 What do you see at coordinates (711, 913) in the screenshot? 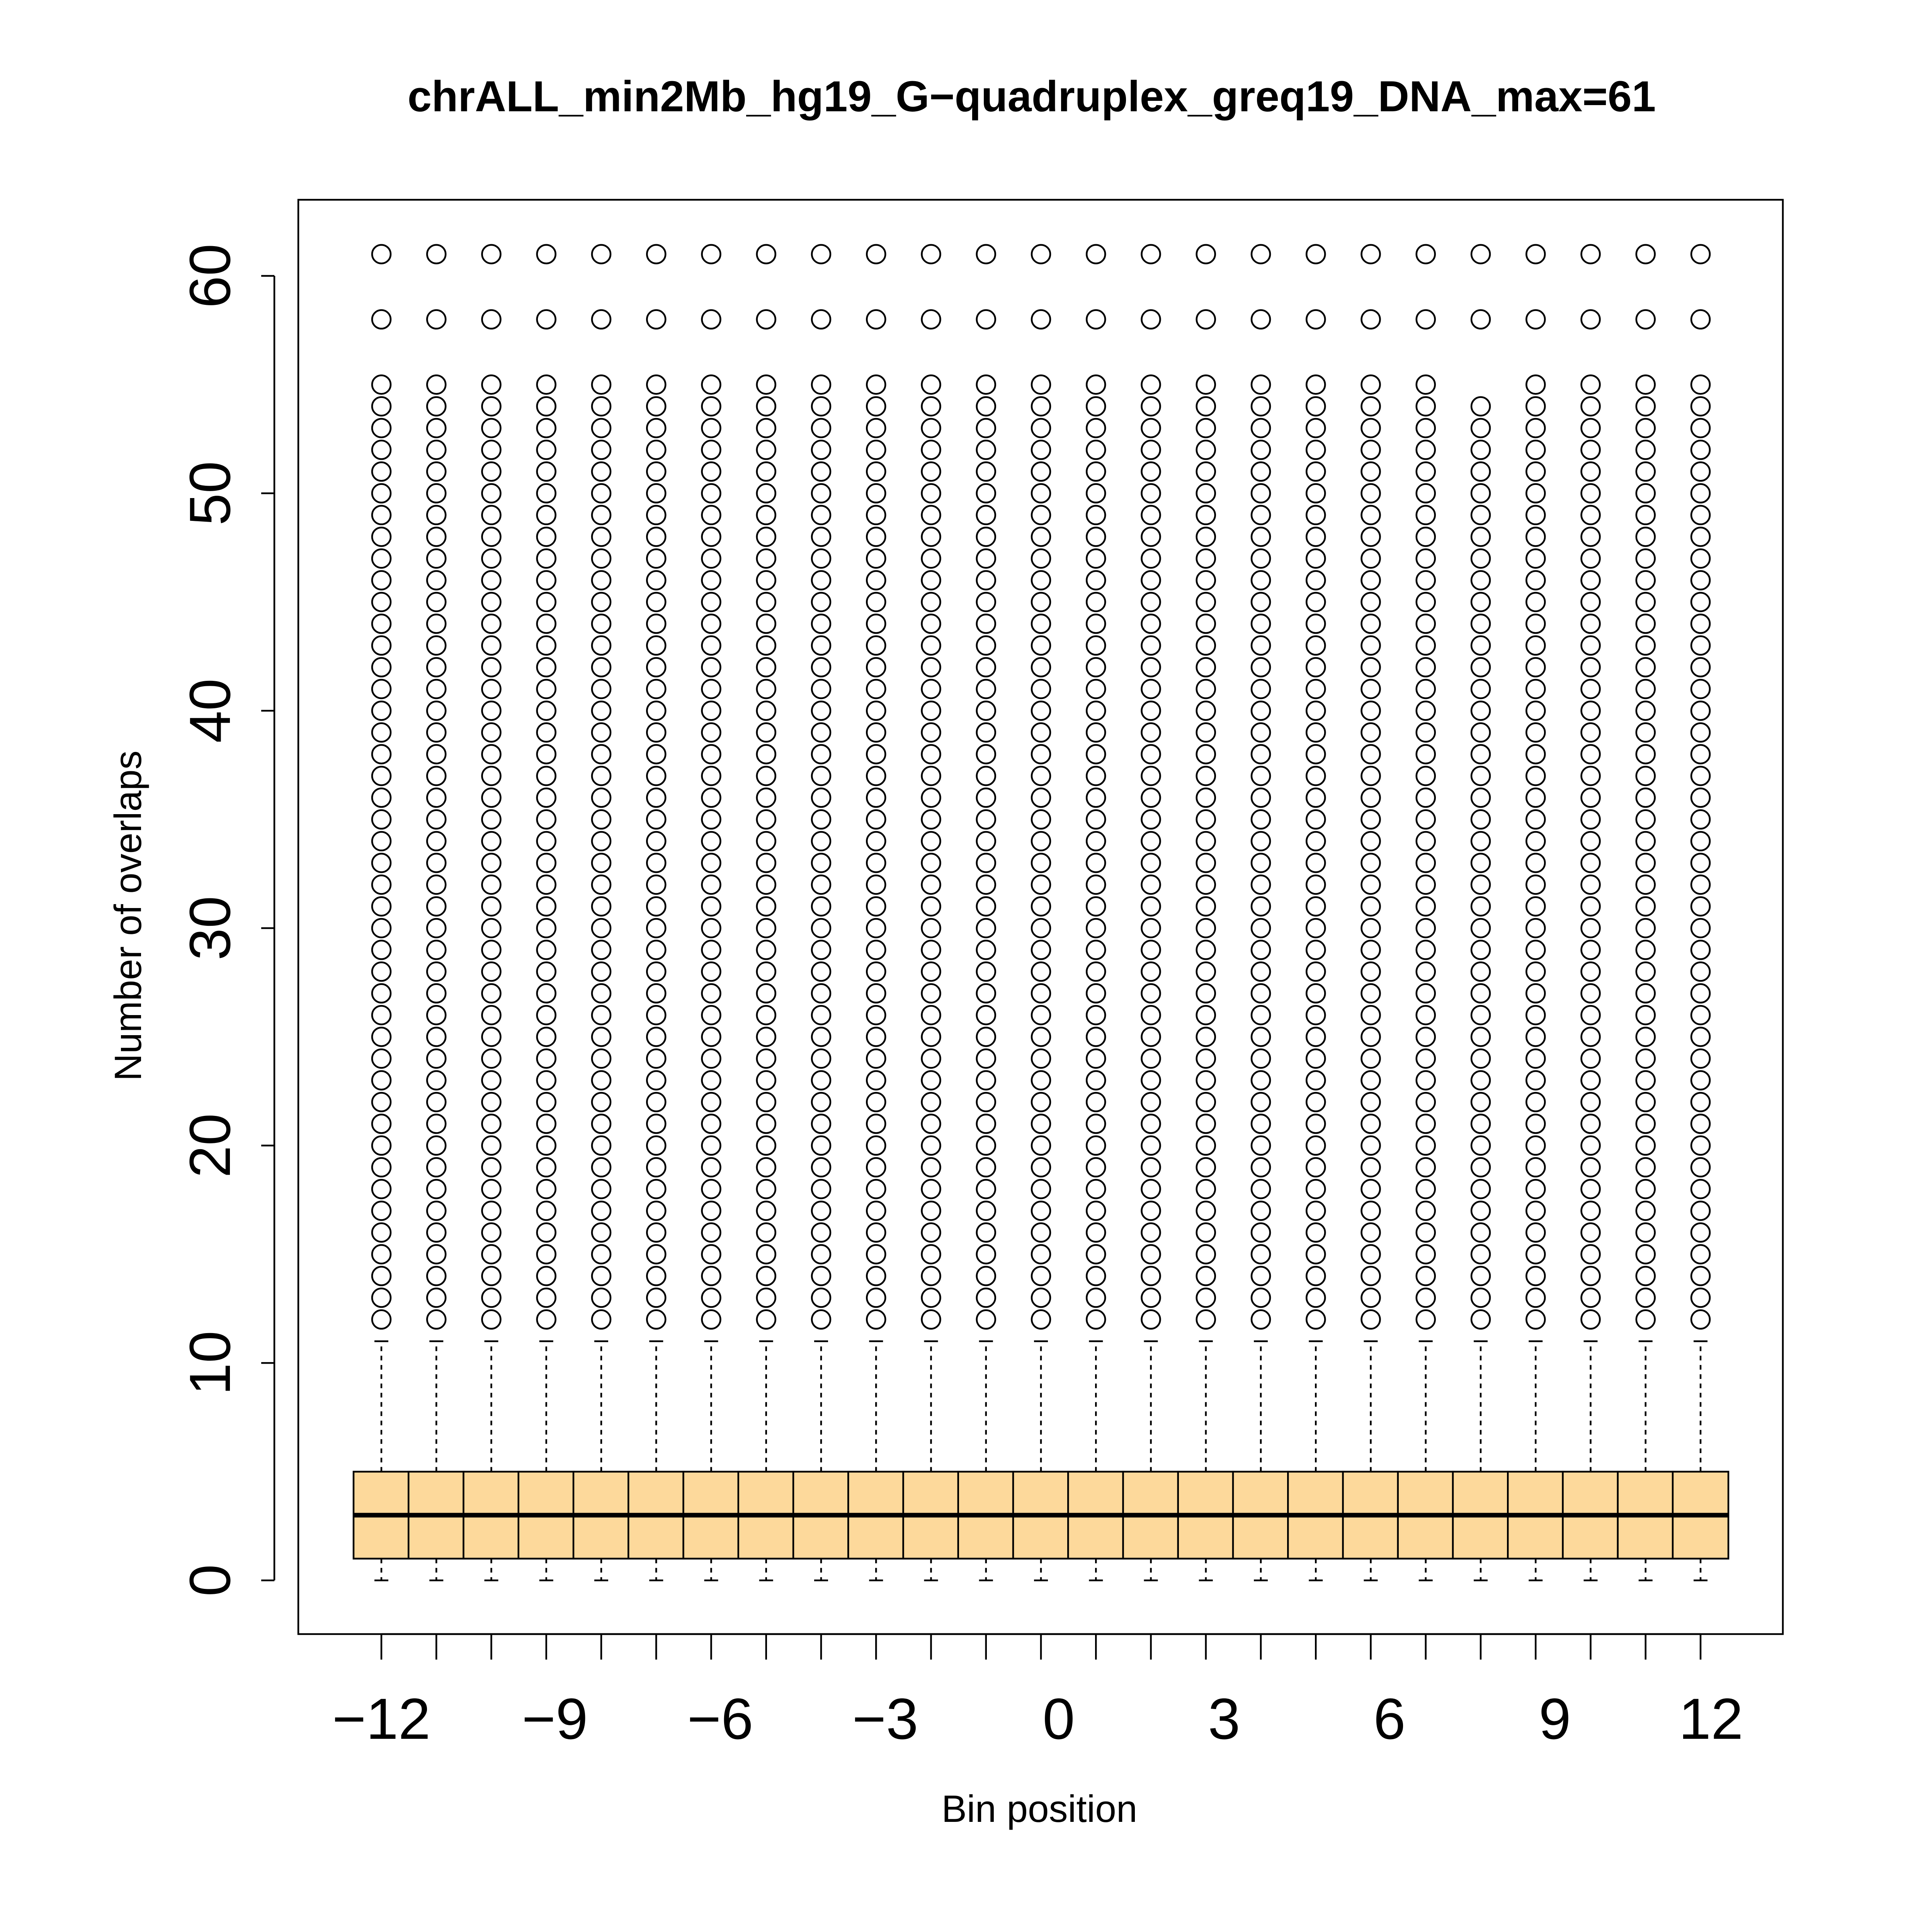
I see `box-group--6` at bounding box center [711, 913].